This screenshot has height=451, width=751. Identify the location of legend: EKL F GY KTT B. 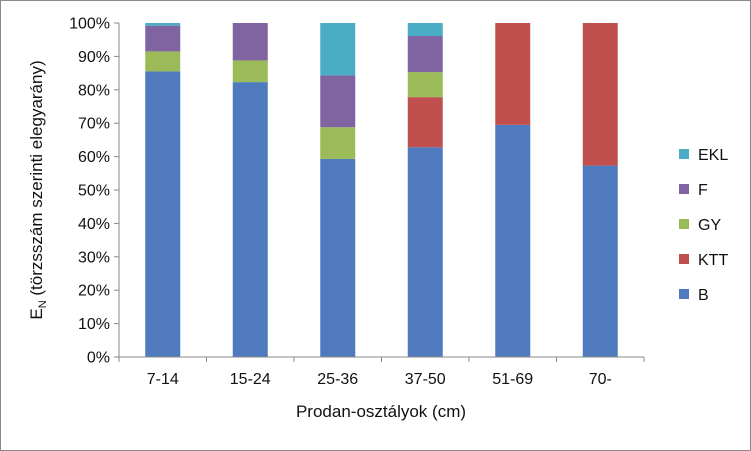
(703, 225).